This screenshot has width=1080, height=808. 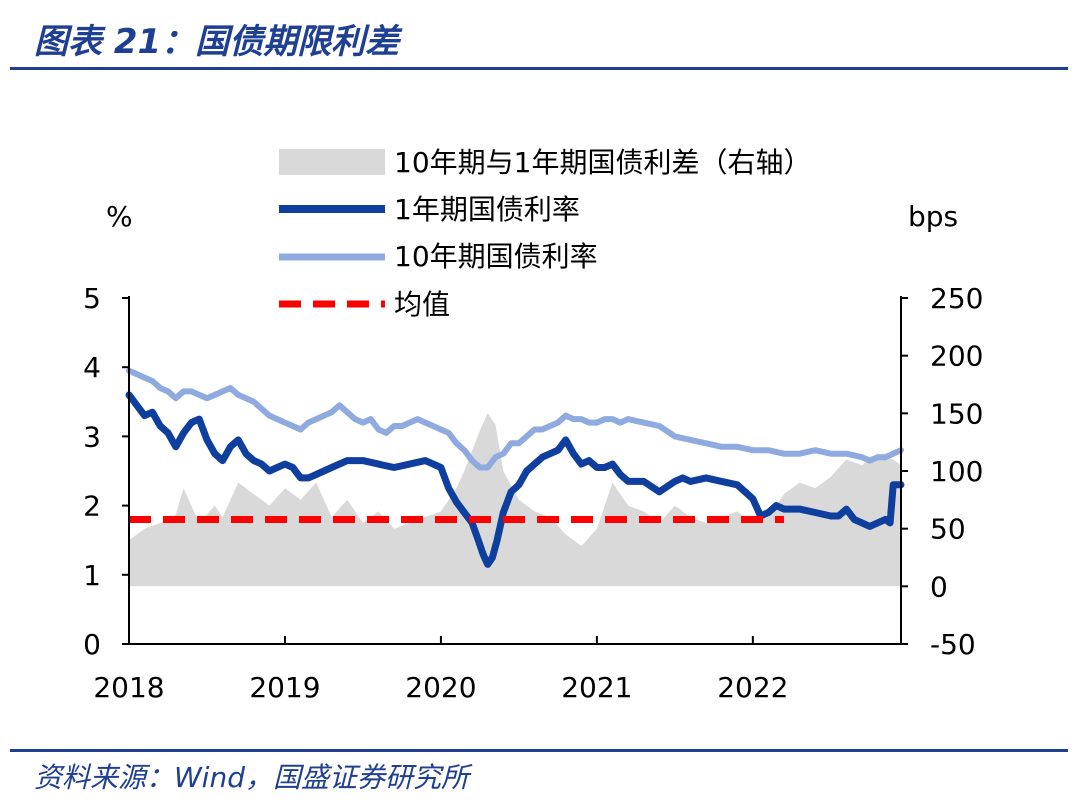 What do you see at coordinates (752, 687) in the screenshot?
I see `x-tick-label: 2022` at bounding box center [752, 687].